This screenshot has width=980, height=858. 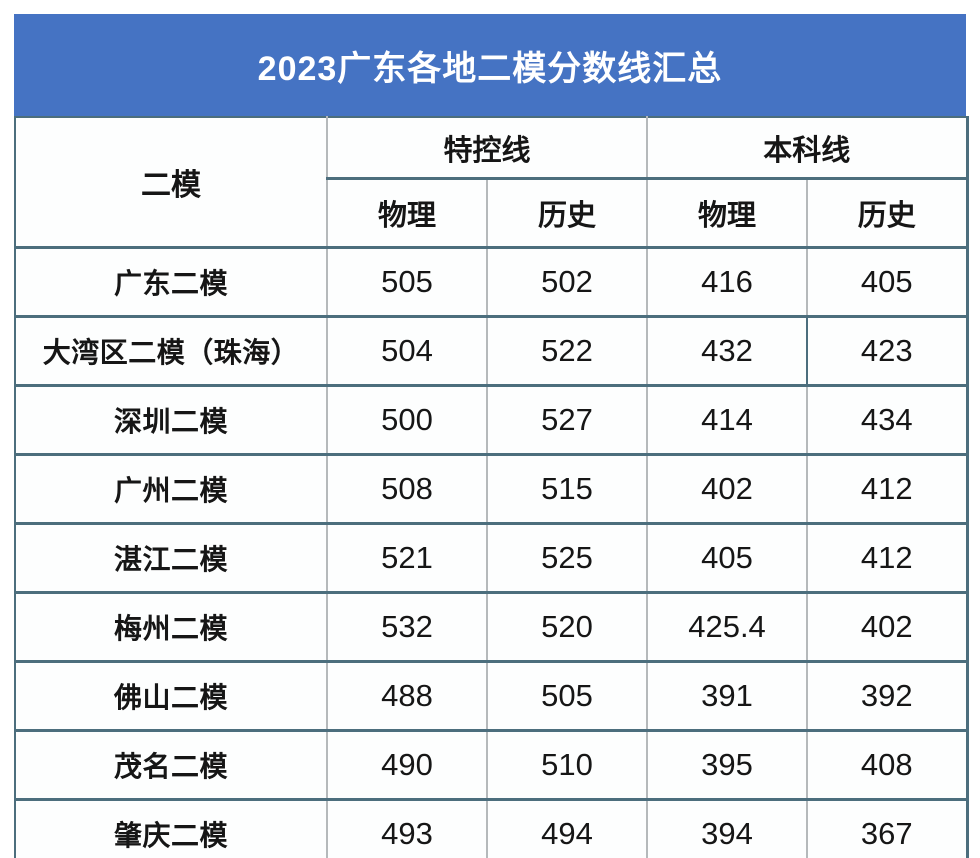 I want to click on score-cell: 367, so click(x=887, y=828).